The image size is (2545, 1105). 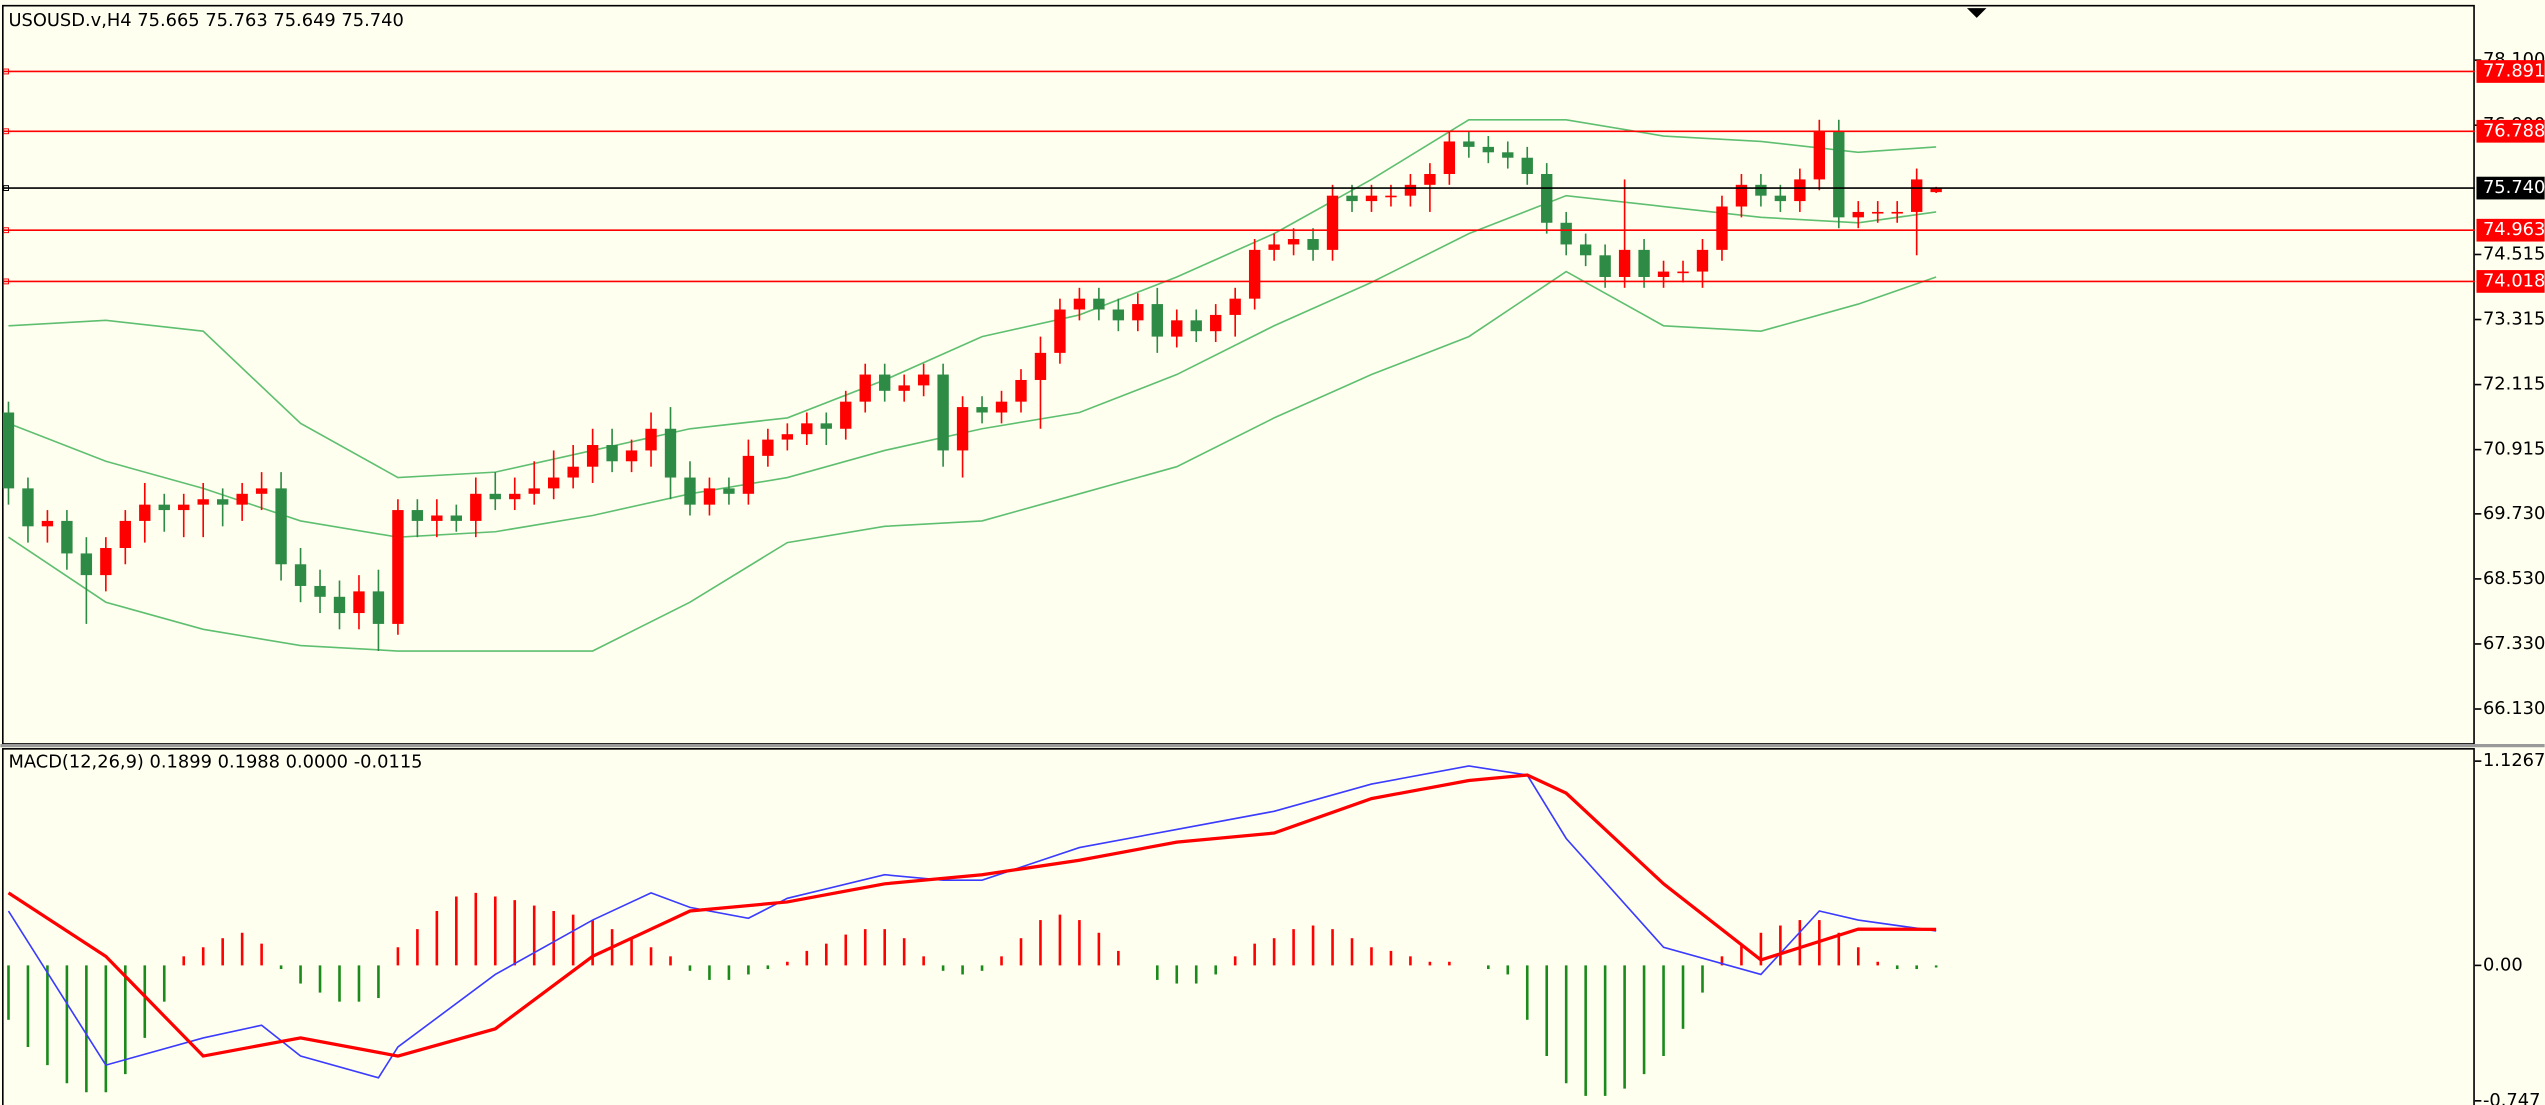 I want to click on level-label: 77.891, so click(x=2514, y=70).